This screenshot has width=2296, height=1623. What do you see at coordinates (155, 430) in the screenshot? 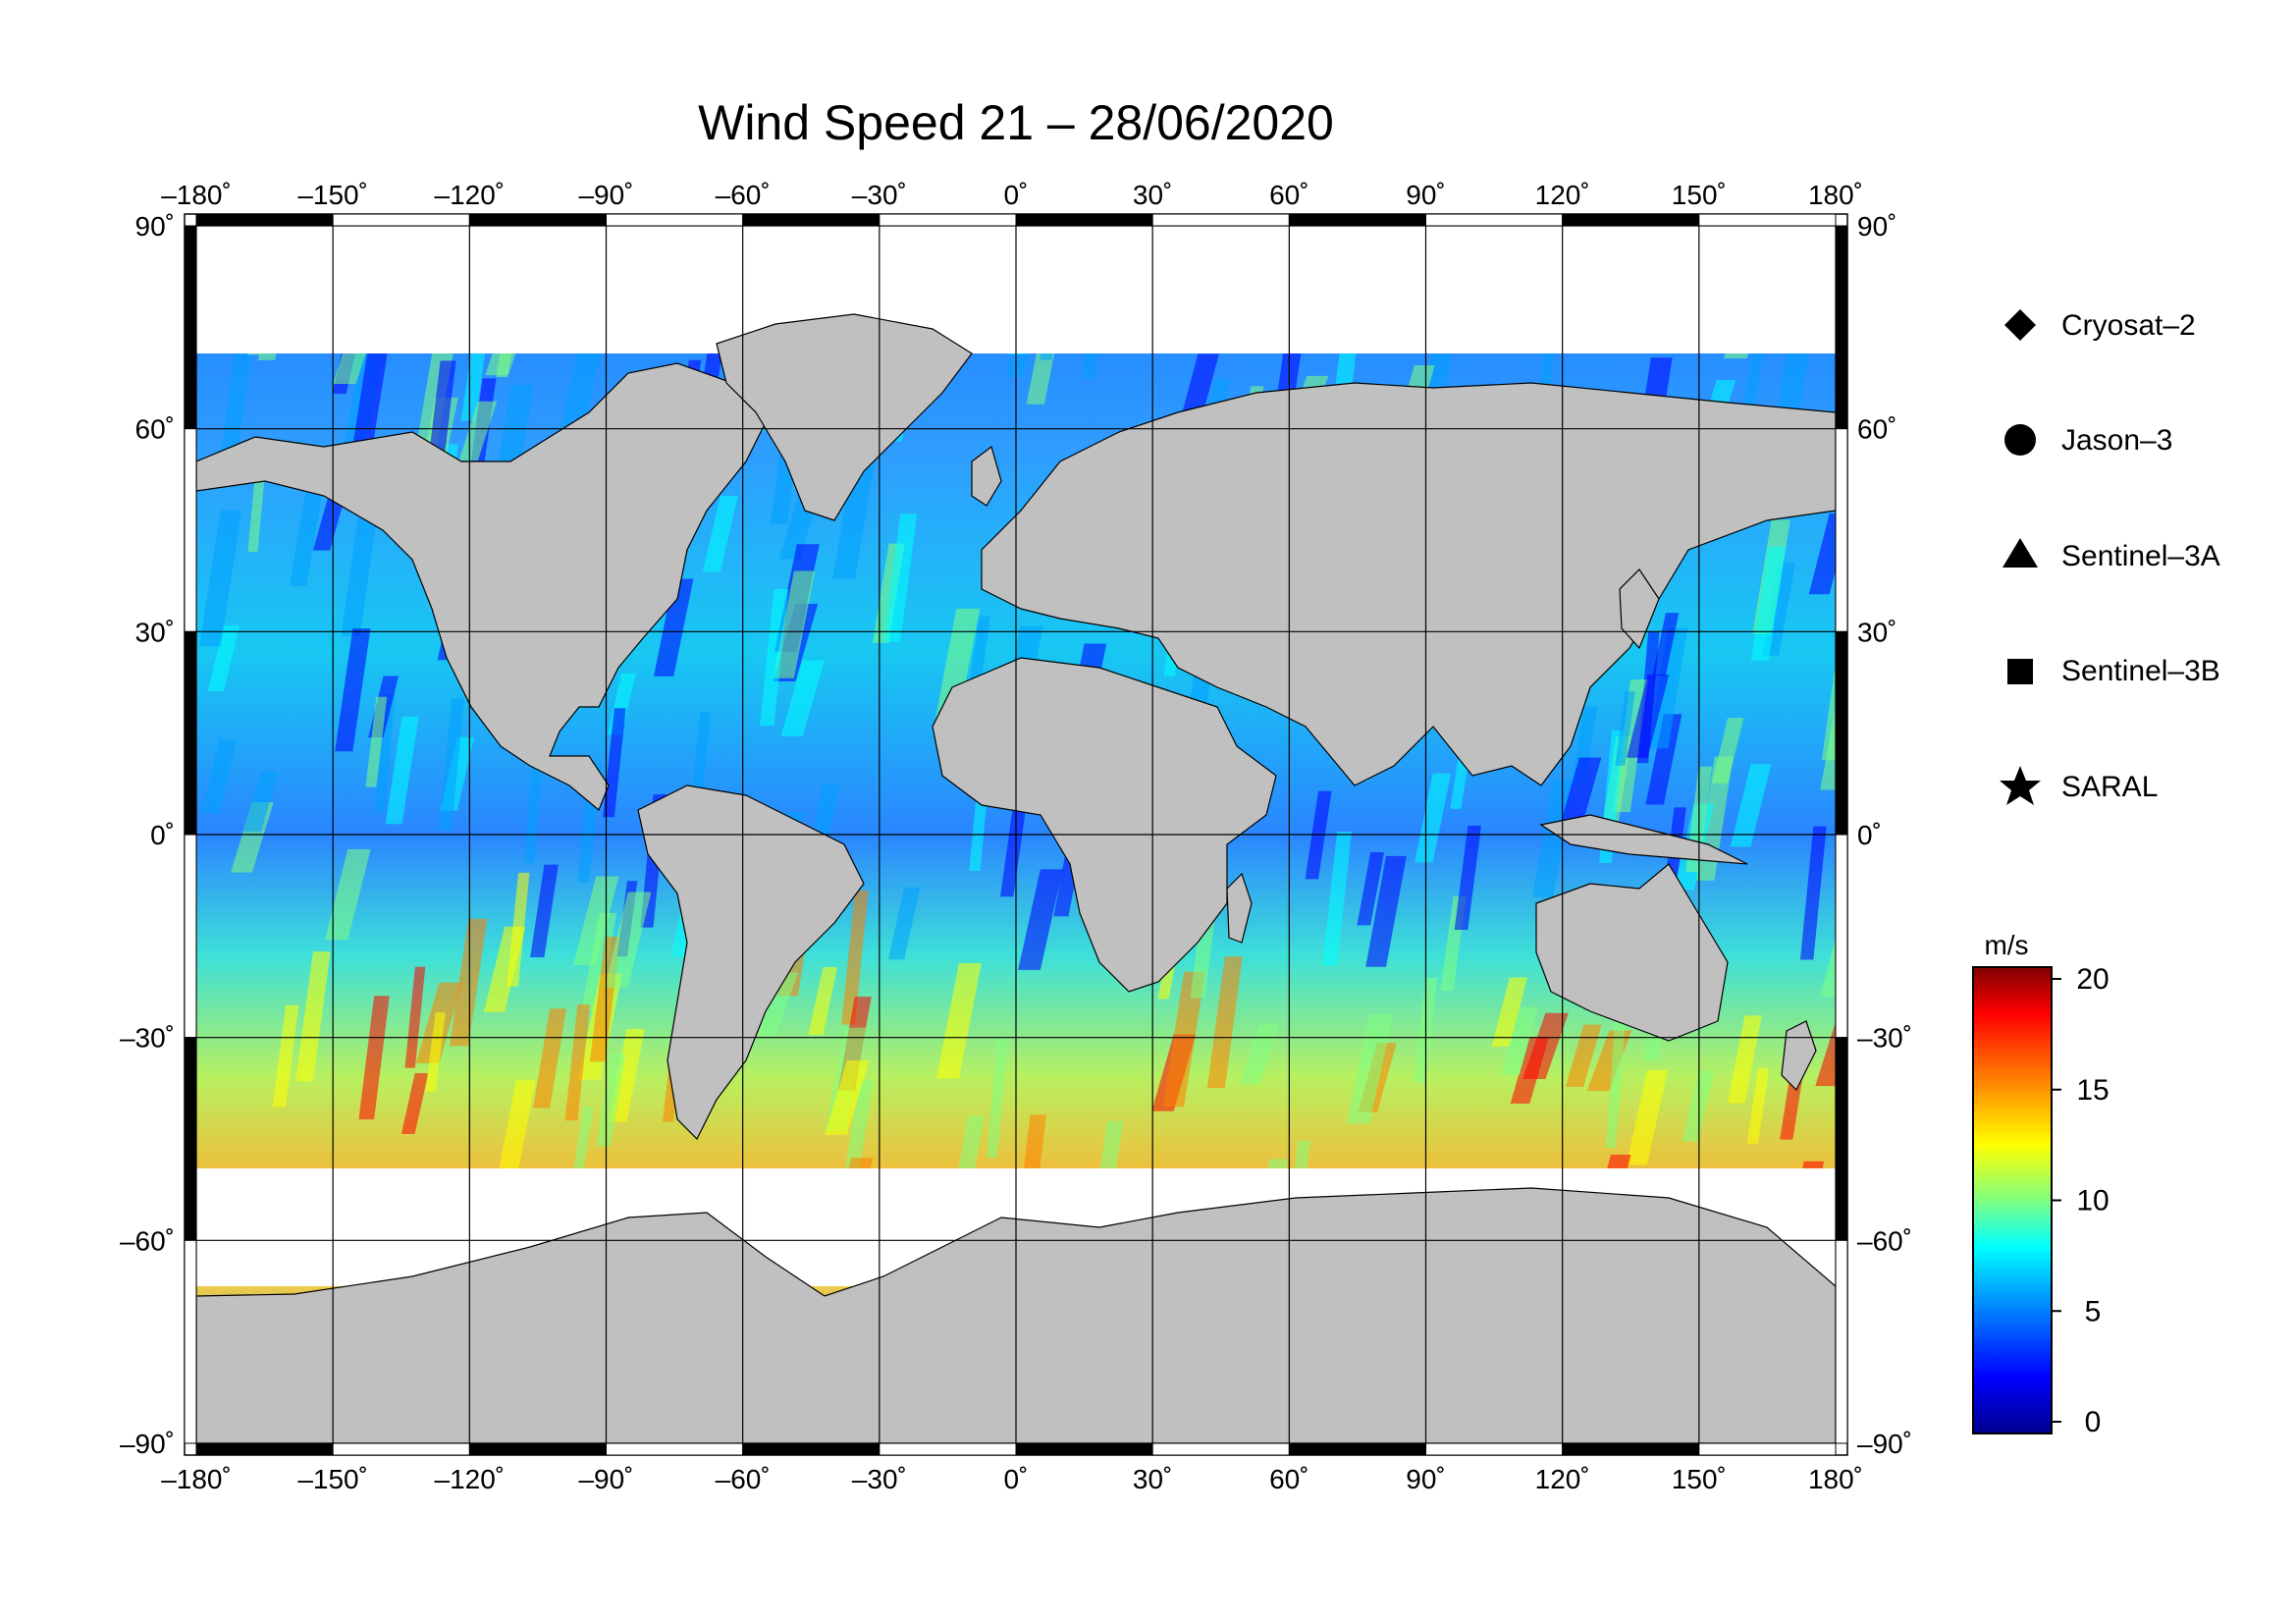
I see `lat-tick-label: 60˚` at bounding box center [155, 430].